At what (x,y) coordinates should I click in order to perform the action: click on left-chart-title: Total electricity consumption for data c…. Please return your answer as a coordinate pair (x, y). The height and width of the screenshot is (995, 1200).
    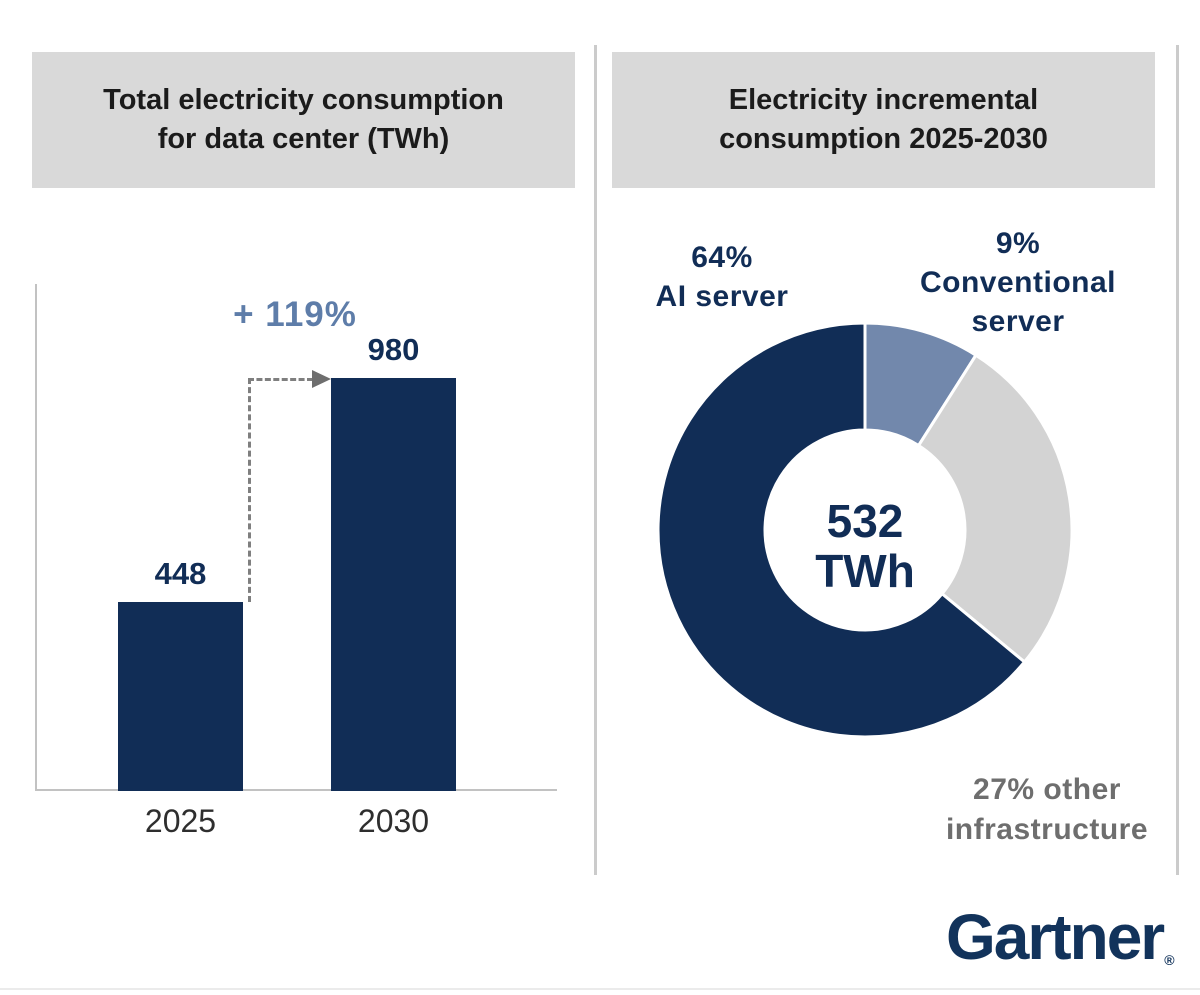
    Looking at the image, I should click on (303, 120).